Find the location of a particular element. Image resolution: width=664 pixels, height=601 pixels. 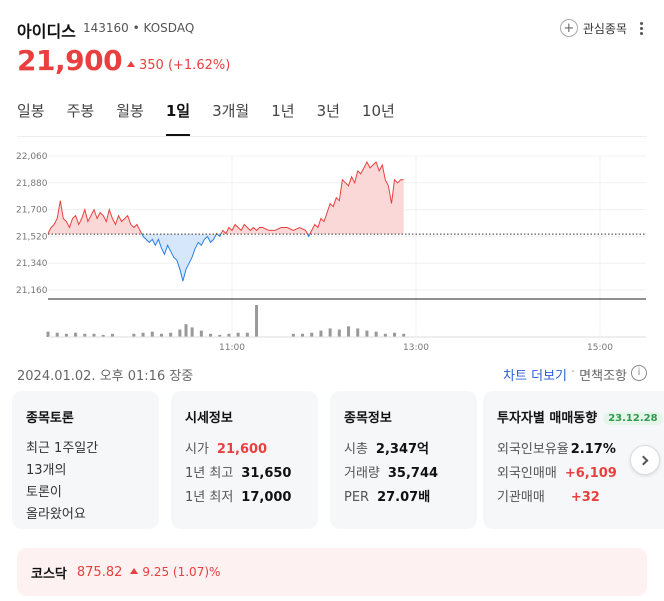

investor-row-value: 2.17% is located at coordinates (593, 449).